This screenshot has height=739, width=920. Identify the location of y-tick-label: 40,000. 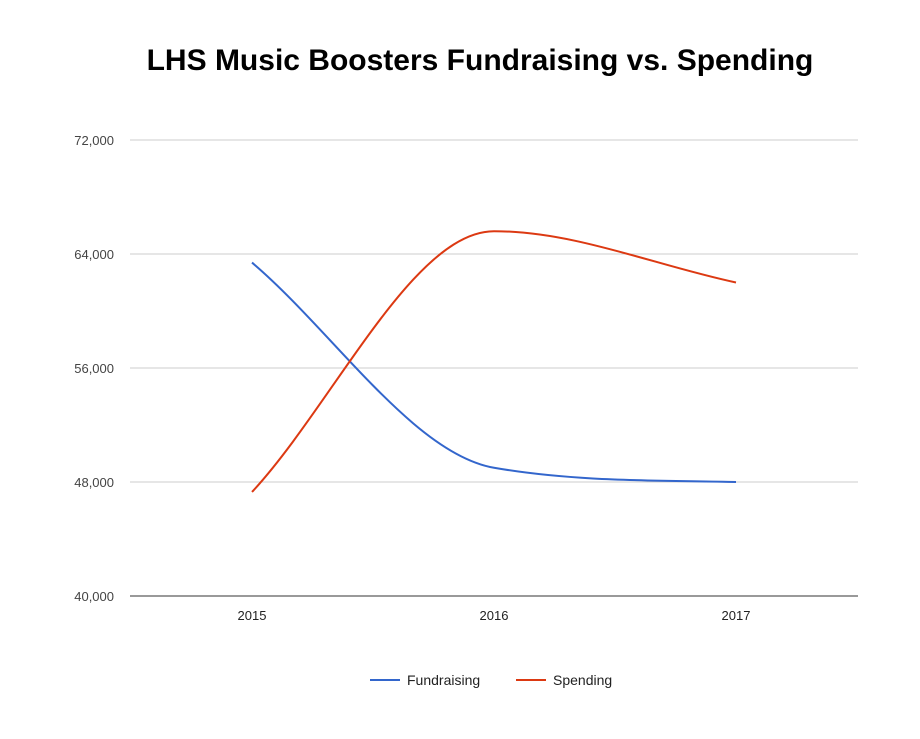
(94, 596).